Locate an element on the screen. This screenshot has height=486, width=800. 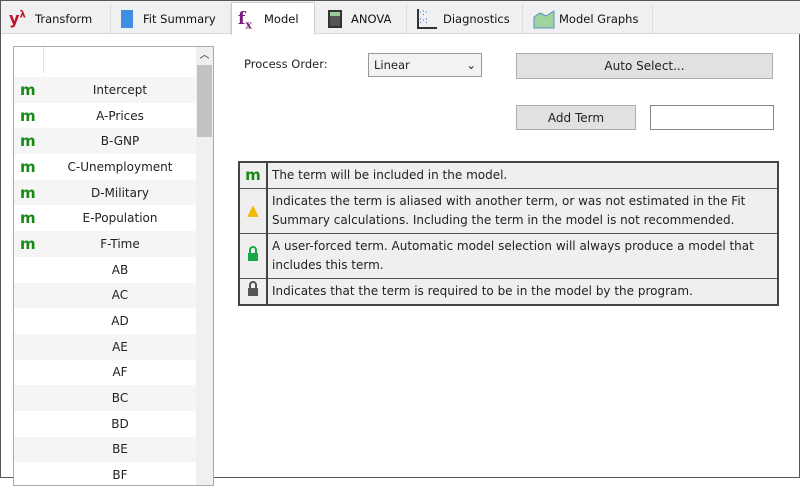
process-order-select: Linear ⌄ is located at coordinates (425, 65).